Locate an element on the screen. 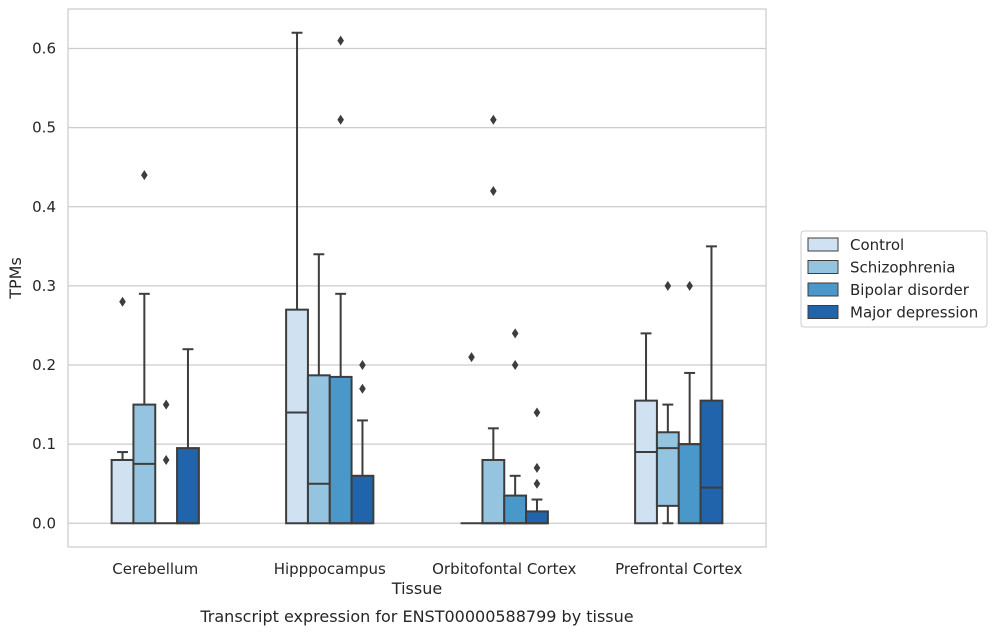 The width and height of the screenshot is (997, 634). y-tick-label: 0.5 is located at coordinates (44, 128).